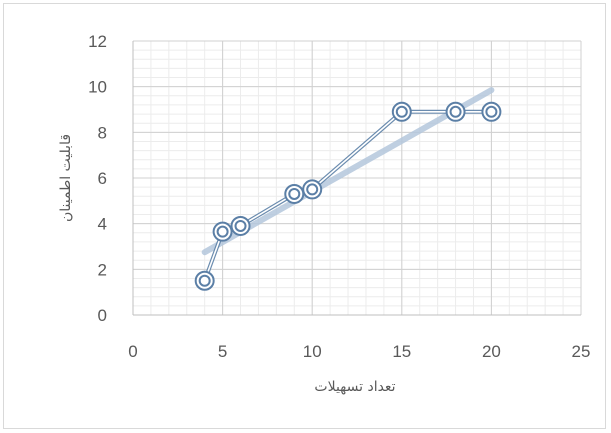 The height and width of the screenshot is (433, 611). I want to click on y-tick-label: 10, so click(97, 87).